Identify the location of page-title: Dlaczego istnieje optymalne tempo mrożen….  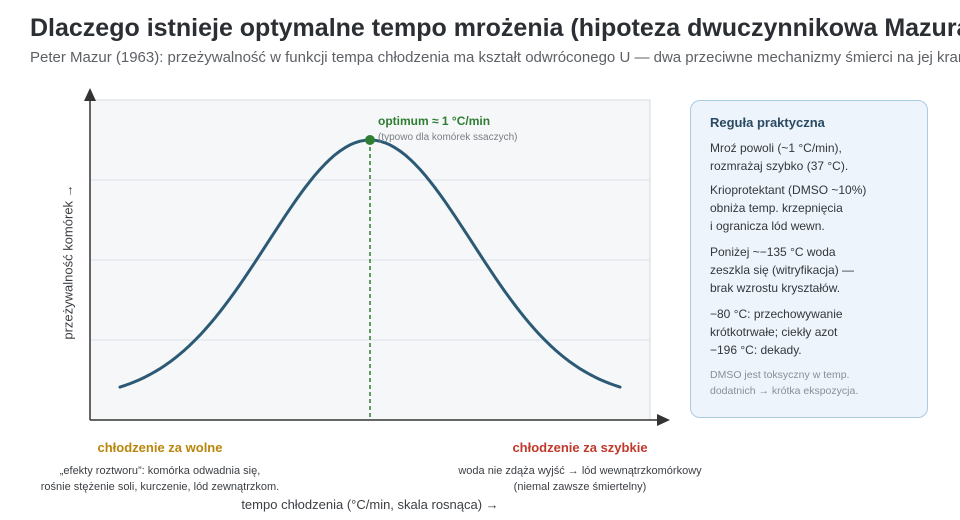
(495, 28).